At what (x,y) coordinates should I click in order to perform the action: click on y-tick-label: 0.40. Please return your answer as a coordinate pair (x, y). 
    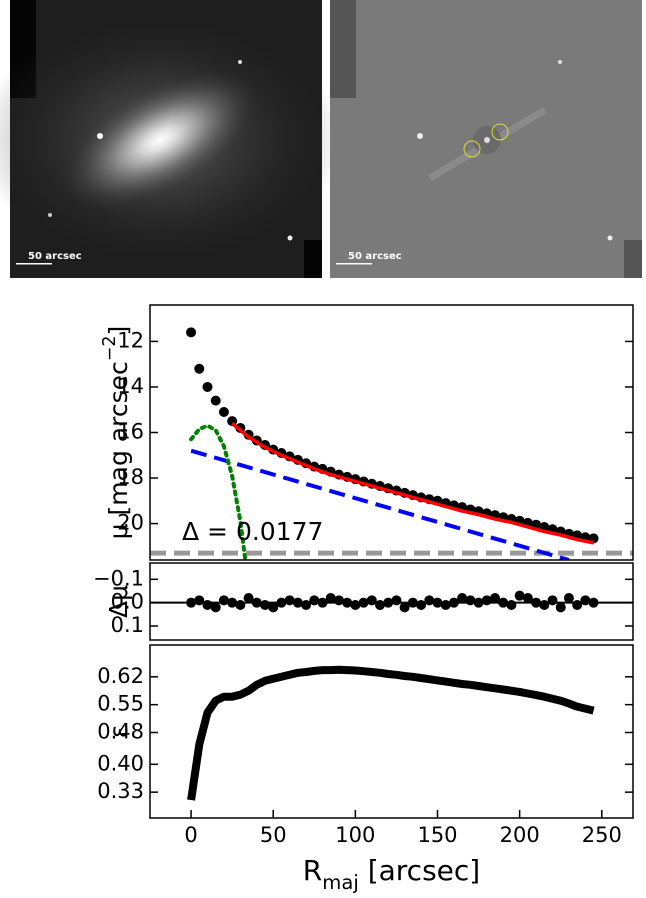
    Looking at the image, I should click on (120, 763).